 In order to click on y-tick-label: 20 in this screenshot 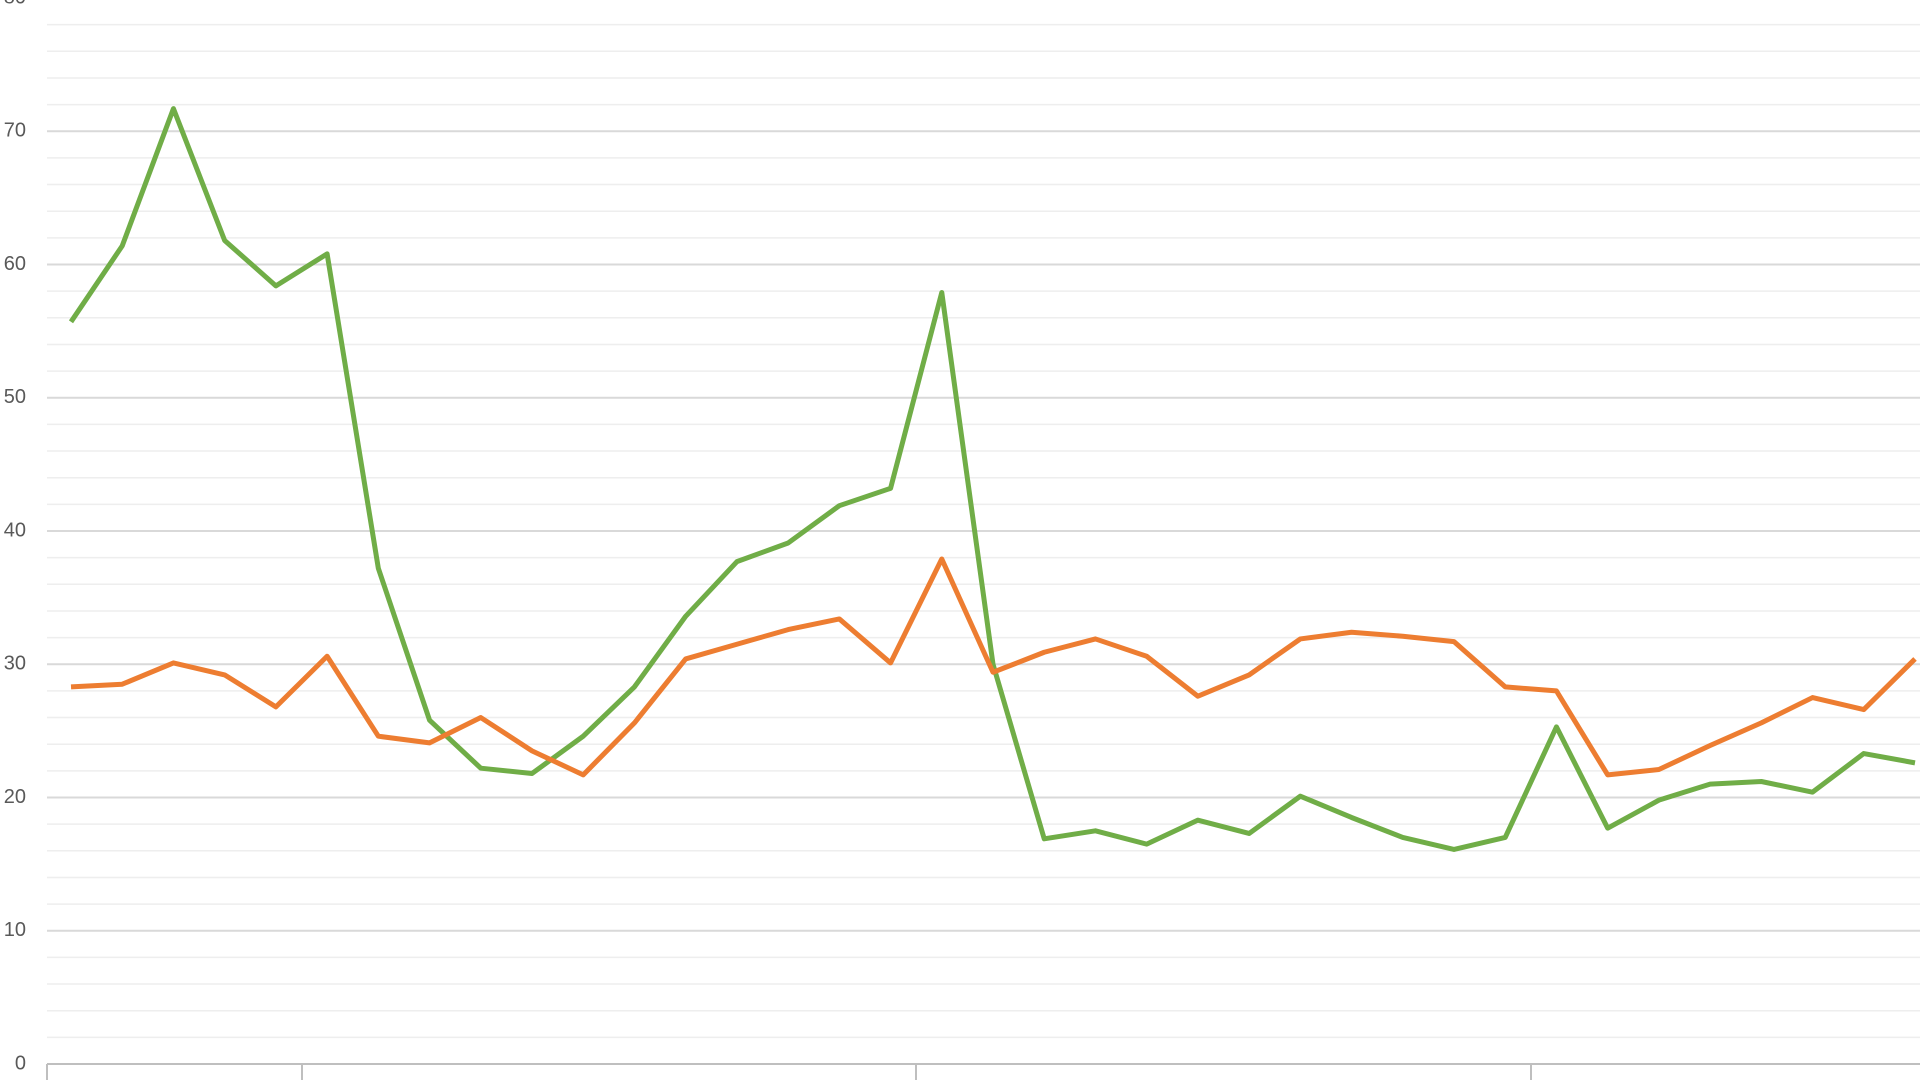, I will do `click(15, 797)`.